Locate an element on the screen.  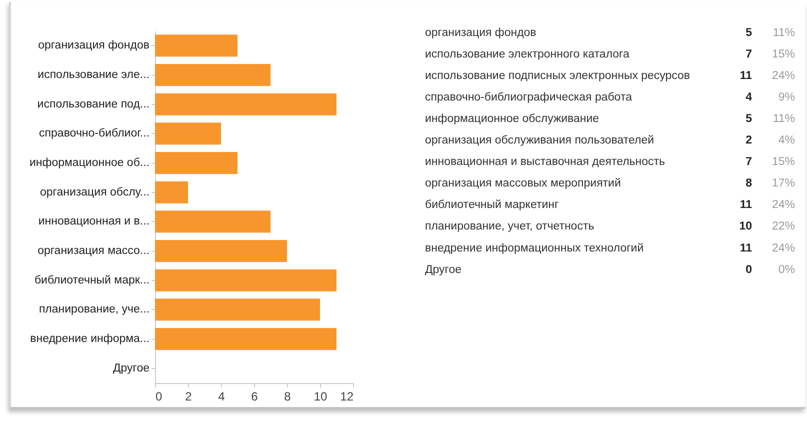
category-label: инновационная и выставочная деятельность is located at coordinates (545, 162).